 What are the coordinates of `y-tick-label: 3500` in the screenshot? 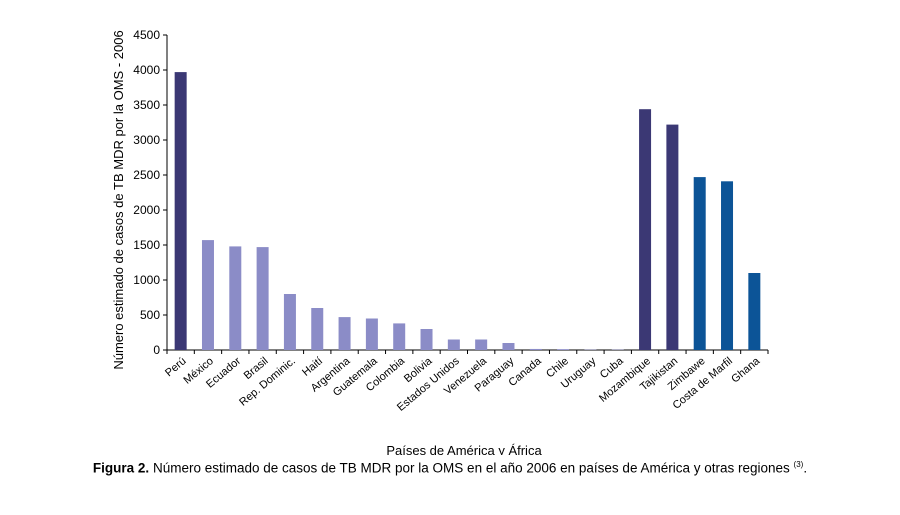 It's located at (146, 105).